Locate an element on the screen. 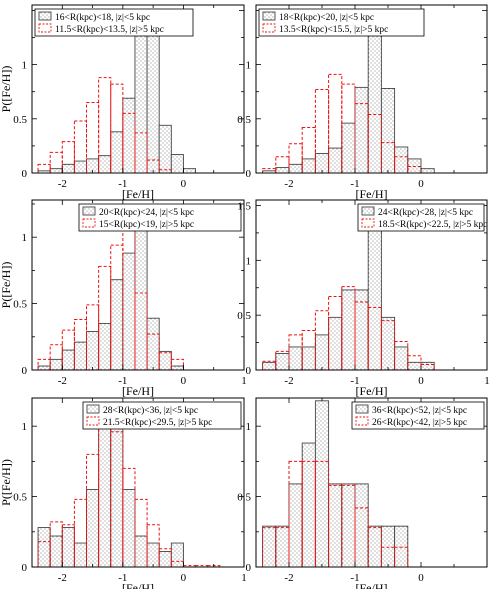  legend-label: 21.5<R(kpc)<29.5, |z|>5 kpc is located at coordinates (157, 422).